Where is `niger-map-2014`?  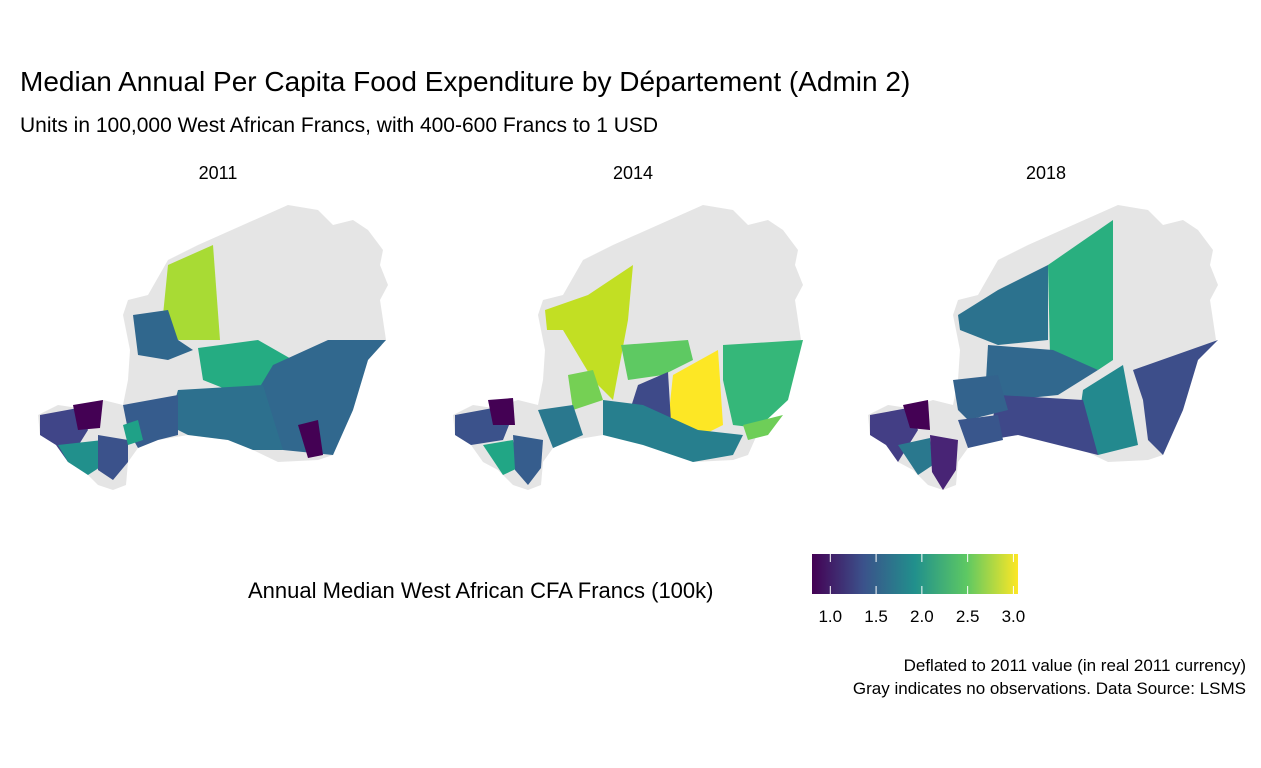
niger-map-2014 is located at coordinates (628, 347).